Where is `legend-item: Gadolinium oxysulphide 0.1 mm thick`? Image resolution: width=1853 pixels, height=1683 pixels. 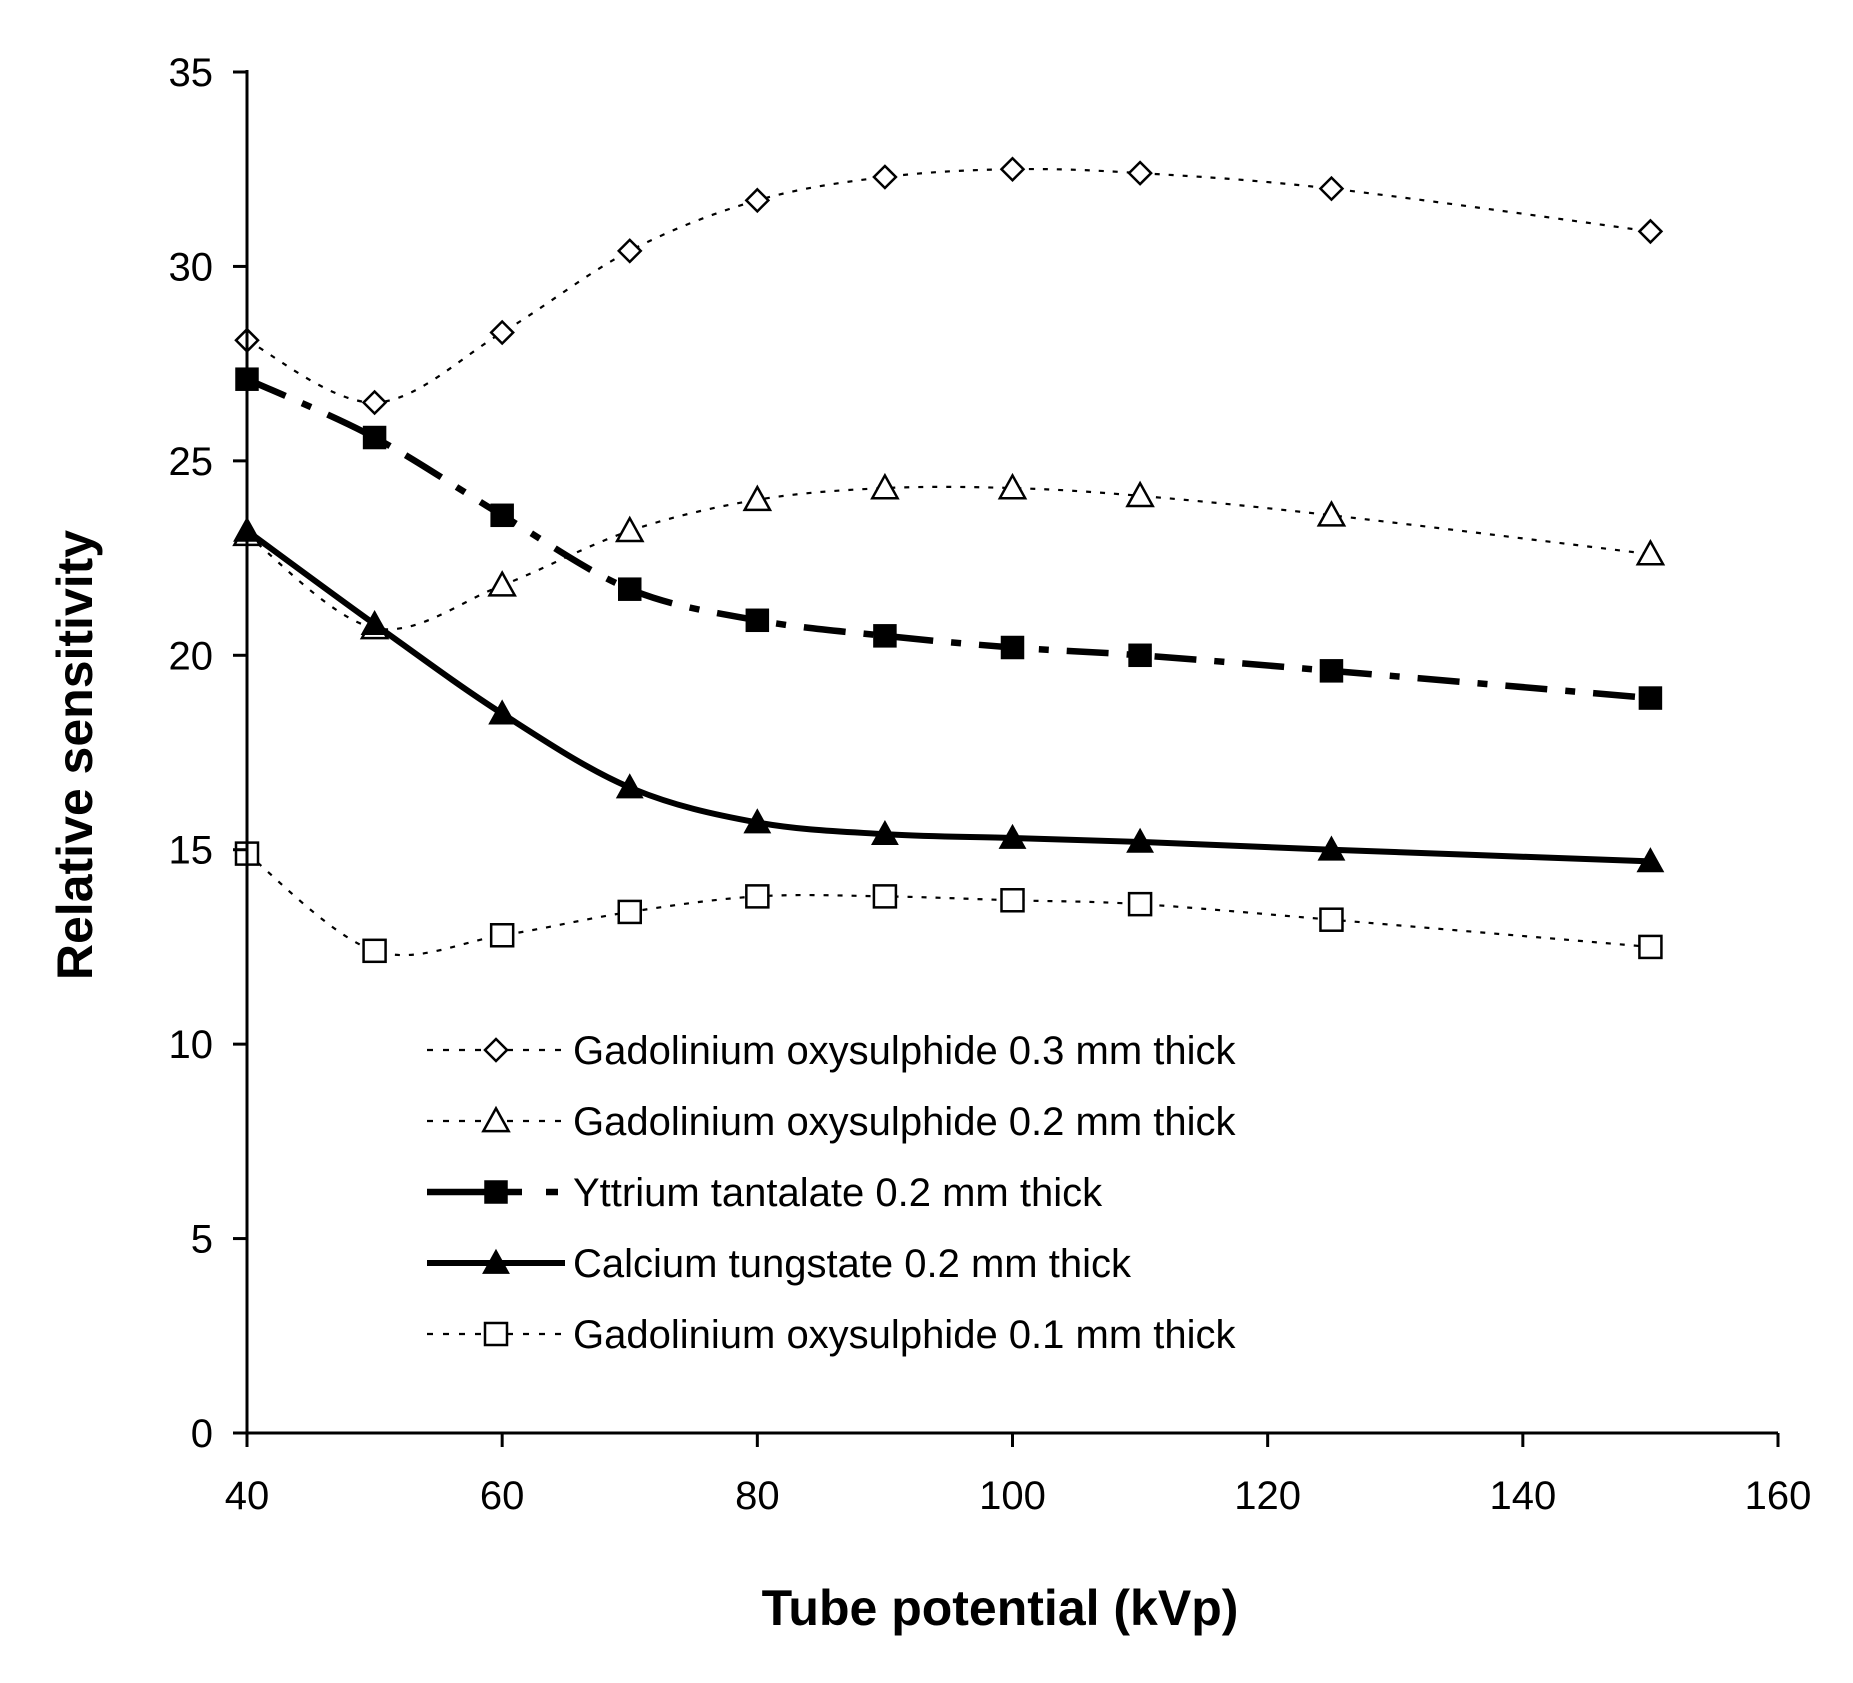 legend-item: Gadolinium oxysulphide 0.1 mm thick is located at coordinates (832, 1335).